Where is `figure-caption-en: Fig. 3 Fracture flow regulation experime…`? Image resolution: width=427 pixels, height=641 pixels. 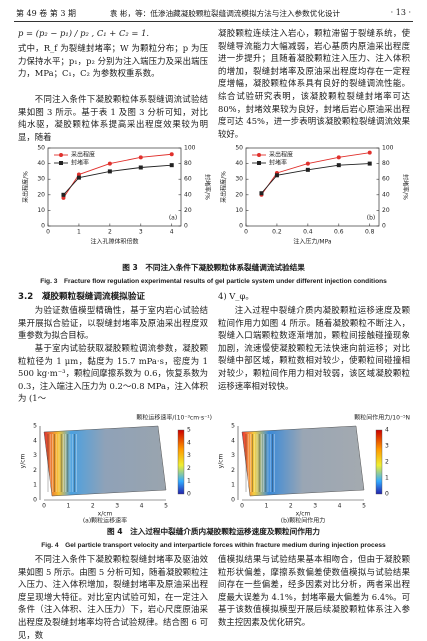 figure-caption-en: Fig. 3 Fracture flow regulation experime… is located at coordinates (213, 281).